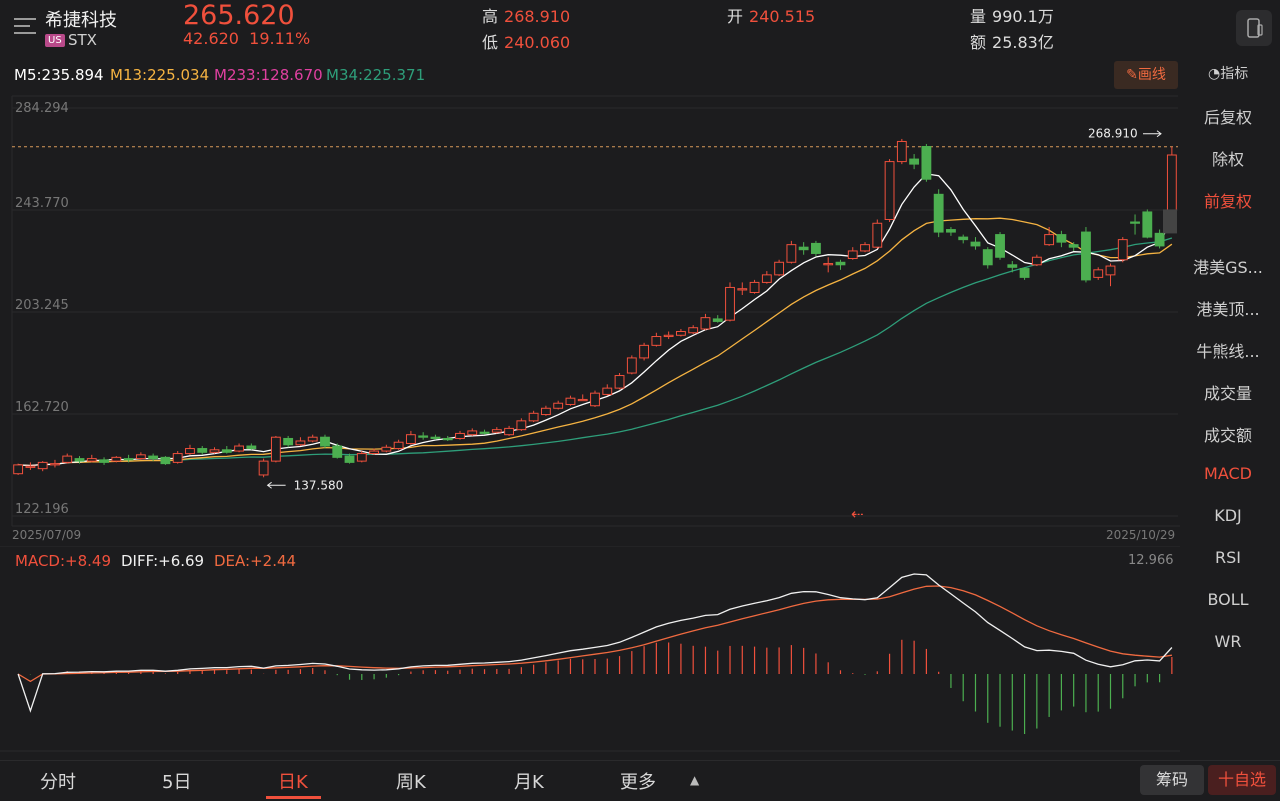 The height and width of the screenshot is (801, 1280). What do you see at coordinates (25, 26) in the screenshot?
I see `menu-icon` at bounding box center [25, 26].